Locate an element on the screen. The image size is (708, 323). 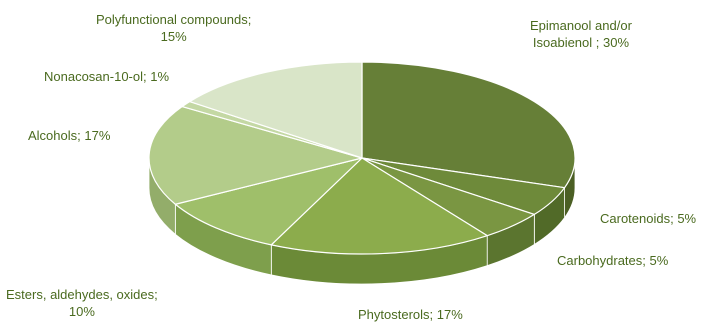
label-epimanool-isoabienol: Epimanool and/or Isoabienol ; 30% is located at coordinates (581, 34).